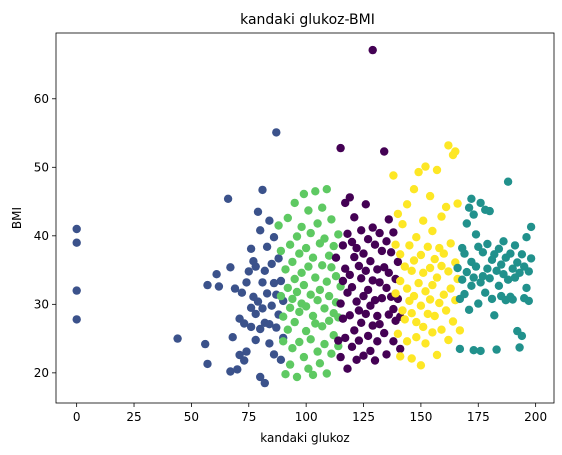 This screenshot has width=562, height=455. Describe the element at coordinates (535, 417) in the screenshot. I see `x-tick-label: 200` at that location.